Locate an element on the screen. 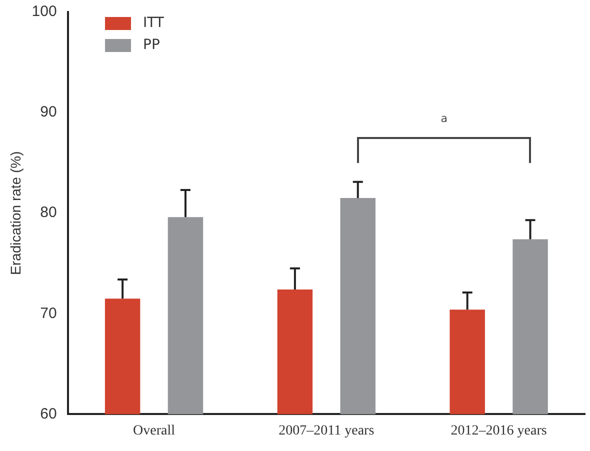 This screenshot has height=451, width=590. y-tick-label: 60 is located at coordinates (48, 413).